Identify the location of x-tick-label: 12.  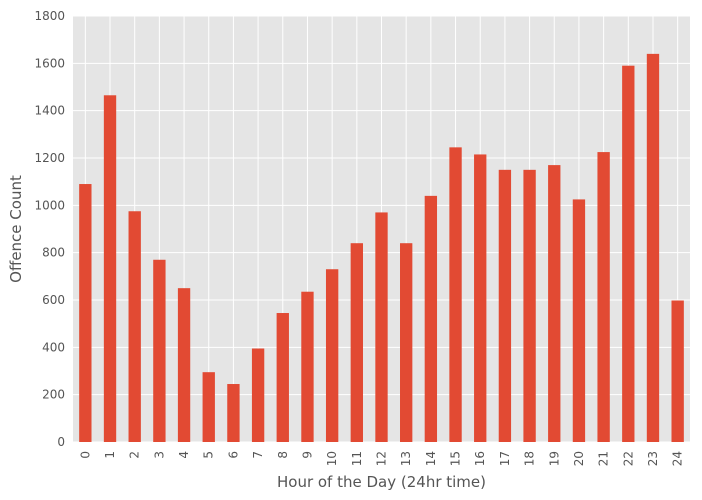
(382, 458).